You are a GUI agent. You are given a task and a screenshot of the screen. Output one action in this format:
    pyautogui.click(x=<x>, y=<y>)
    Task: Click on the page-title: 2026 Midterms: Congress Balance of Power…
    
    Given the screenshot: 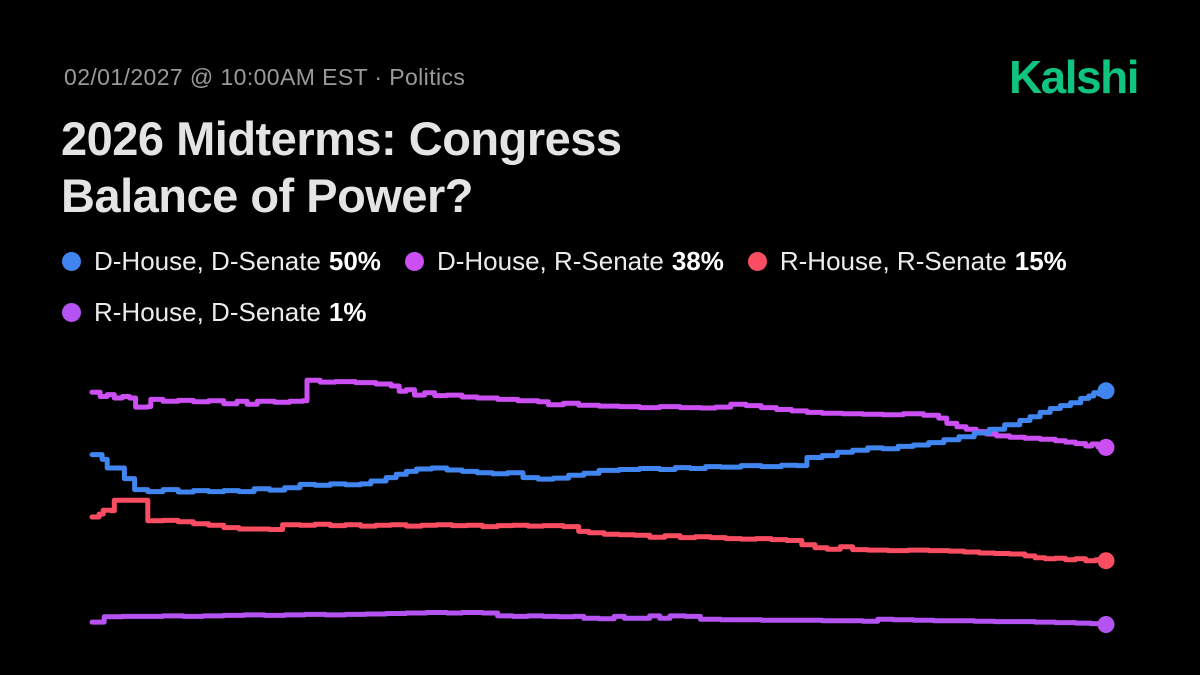 What is the action you would take?
    pyautogui.click(x=491, y=167)
    